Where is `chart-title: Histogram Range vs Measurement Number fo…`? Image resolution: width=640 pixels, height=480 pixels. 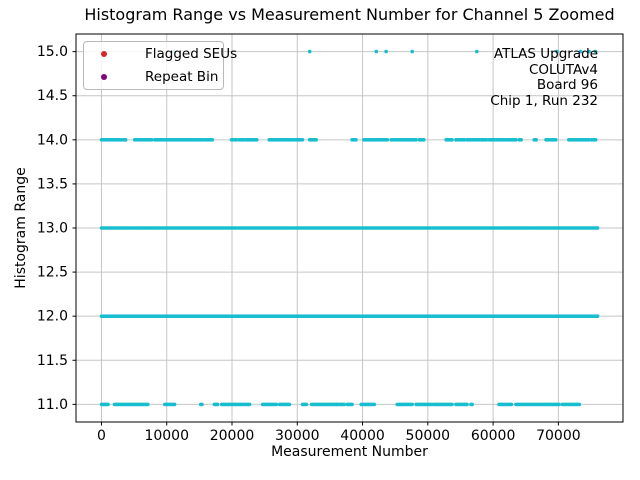
chart-title: Histogram Range vs Measurement Number fo… is located at coordinates (349, 14).